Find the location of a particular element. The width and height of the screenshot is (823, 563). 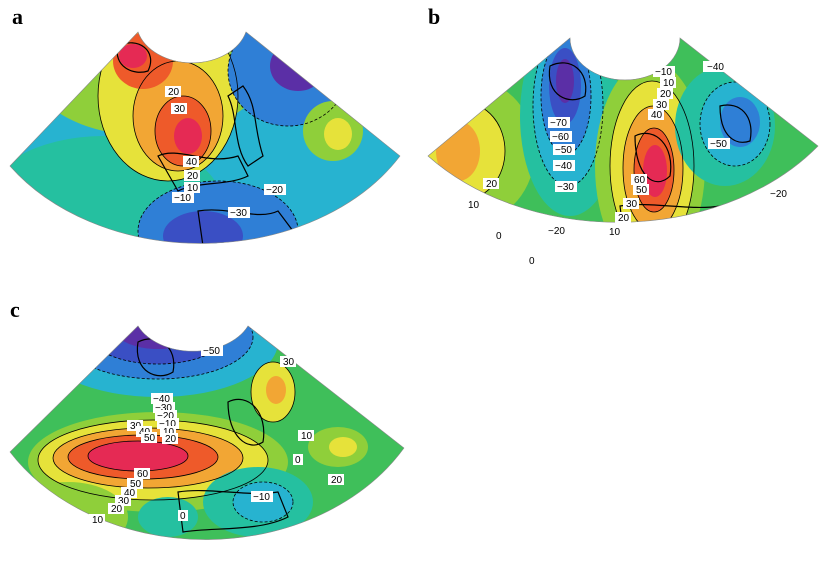

panel-letter-b: b is located at coordinates (434, 16).